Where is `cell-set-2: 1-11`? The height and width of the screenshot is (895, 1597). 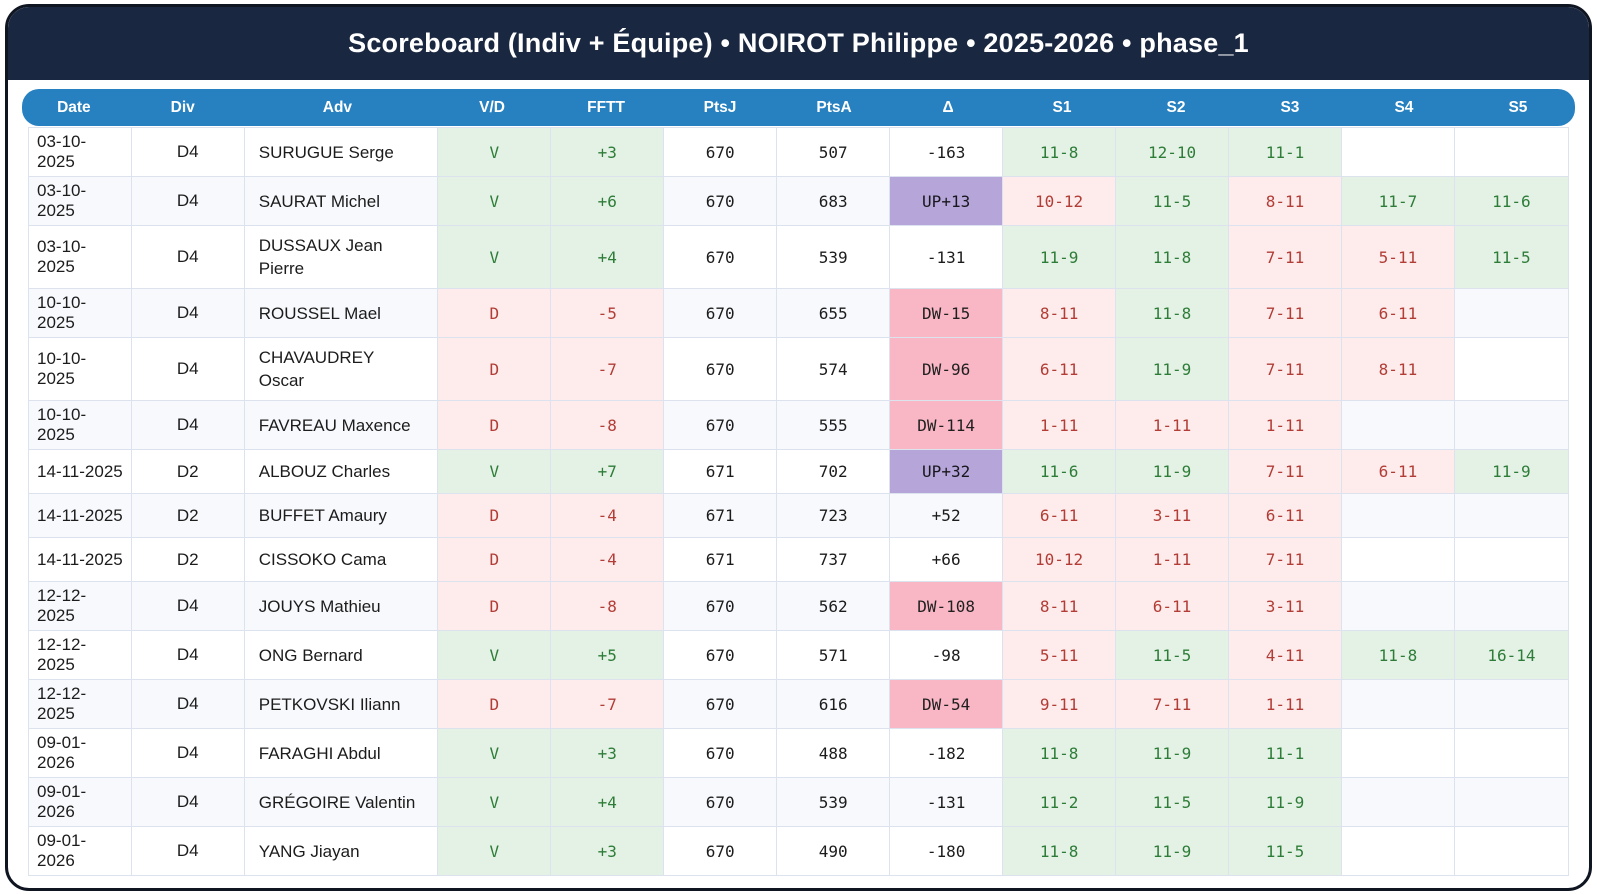
cell-set-2: 1-11 is located at coordinates (1173, 425).